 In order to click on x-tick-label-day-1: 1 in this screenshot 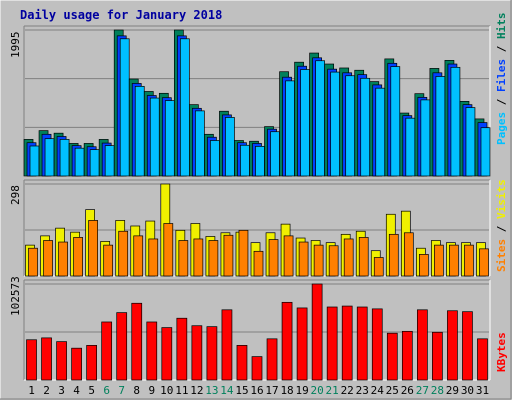, I will do `click(31, 390)`.